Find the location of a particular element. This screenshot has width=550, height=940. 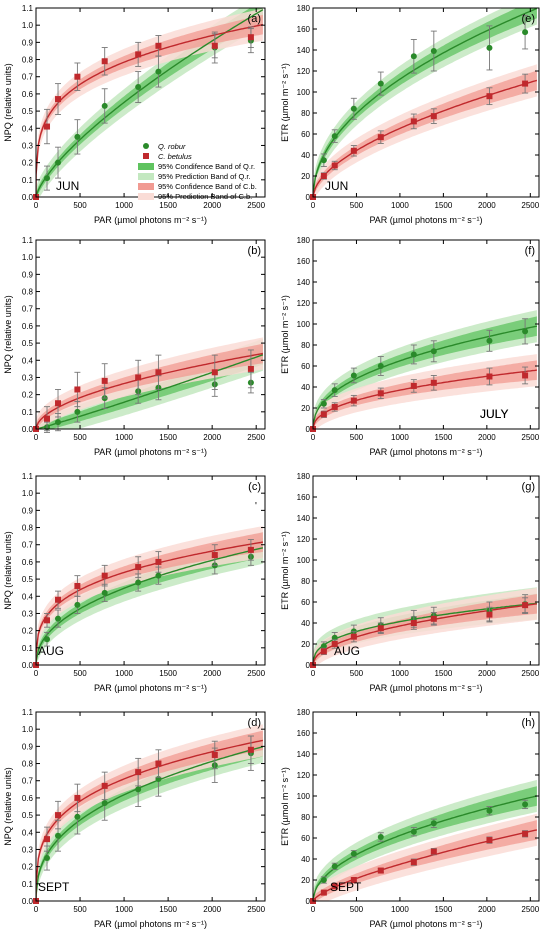

y-tick-label: 0 is located at coordinates (308, 197).